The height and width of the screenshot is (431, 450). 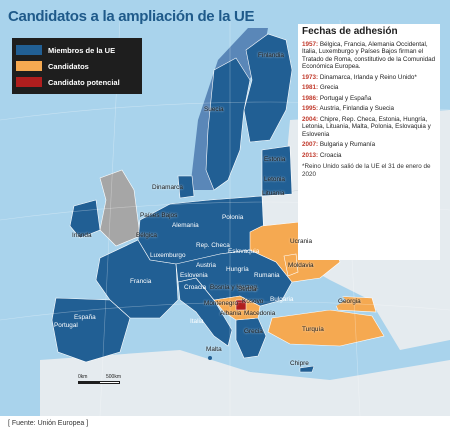 What do you see at coordinates (159, 215) in the screenshot?
I see `label-paises-bajos: Países Bajos` at bounding box center [159, 215].